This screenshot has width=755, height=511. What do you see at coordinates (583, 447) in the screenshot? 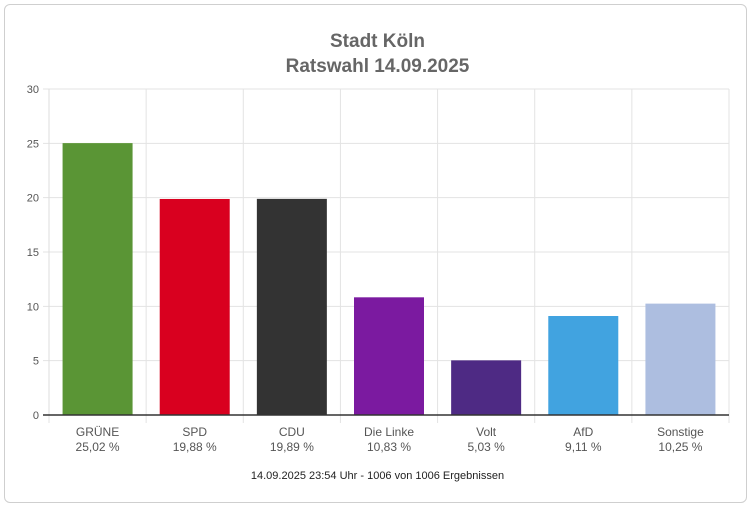
I see `x-value-label: 9,11 %` at bounding box center [583, 447].